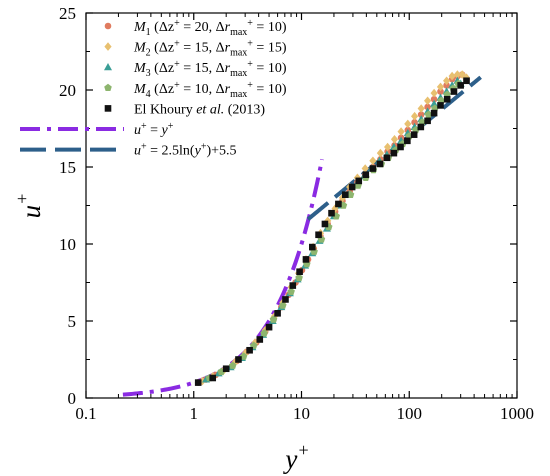 Image resolution: width=550 pixels, height=476 pixels. Describe the element at coordinates (210, 69) in the screenshot. I see `legend-label-3: M3 (Δz+ = 15, Δrmax+ = 10)` at that location.